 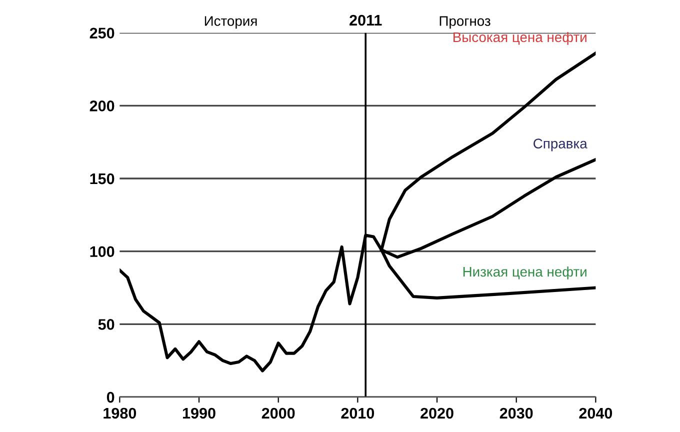 I want to click on x-tick-label: 2010, so click(x=357, y=413).